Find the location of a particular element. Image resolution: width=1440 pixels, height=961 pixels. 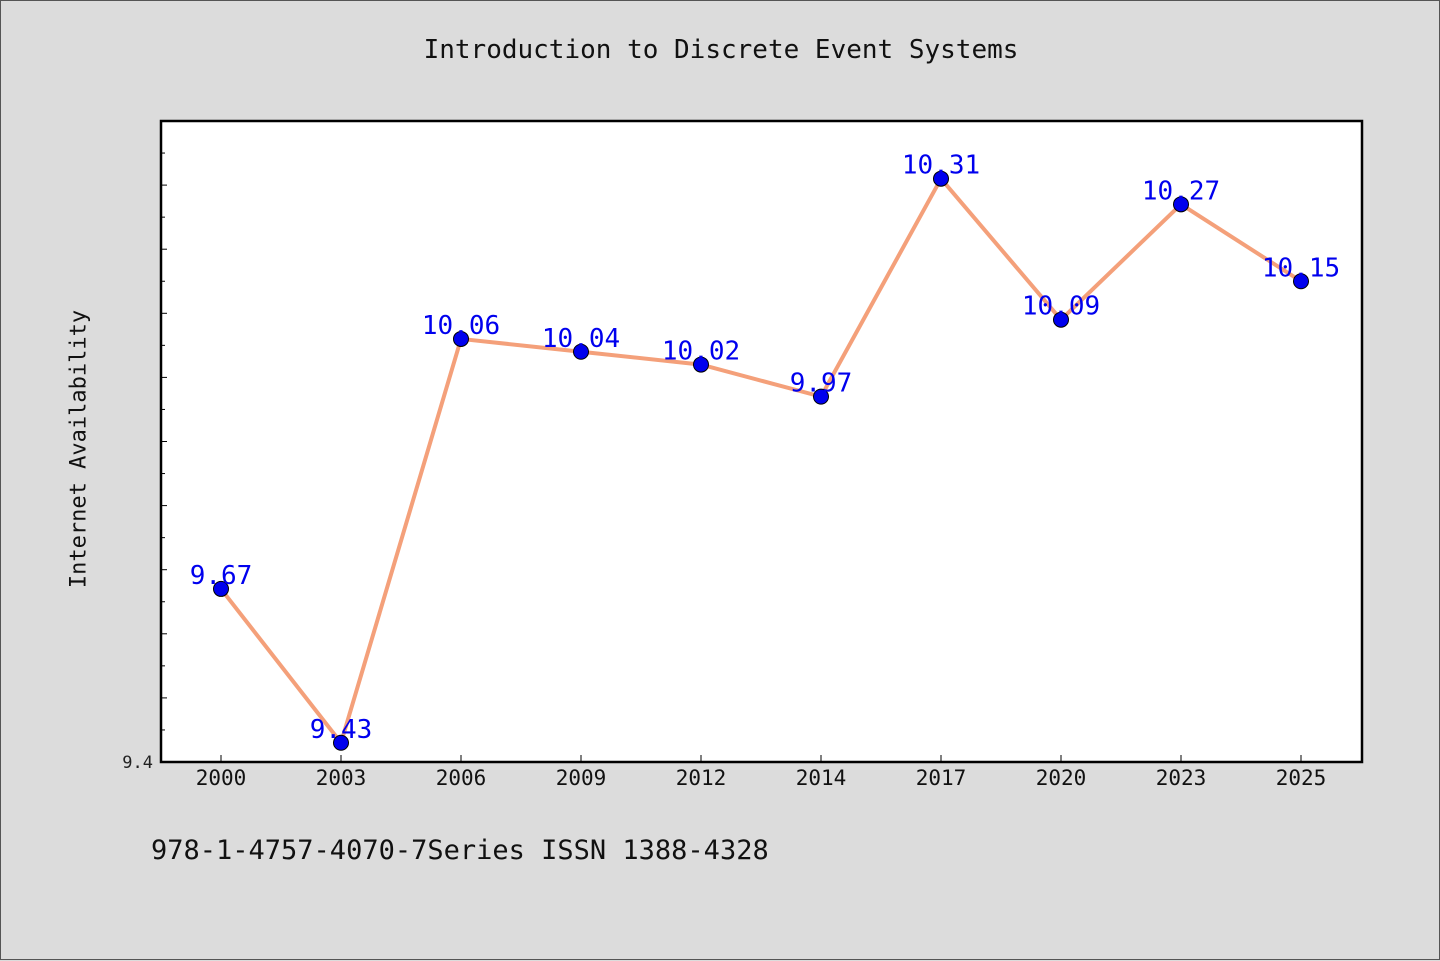

x-tick-label: 2025 is located at coordinates (1301, 778).